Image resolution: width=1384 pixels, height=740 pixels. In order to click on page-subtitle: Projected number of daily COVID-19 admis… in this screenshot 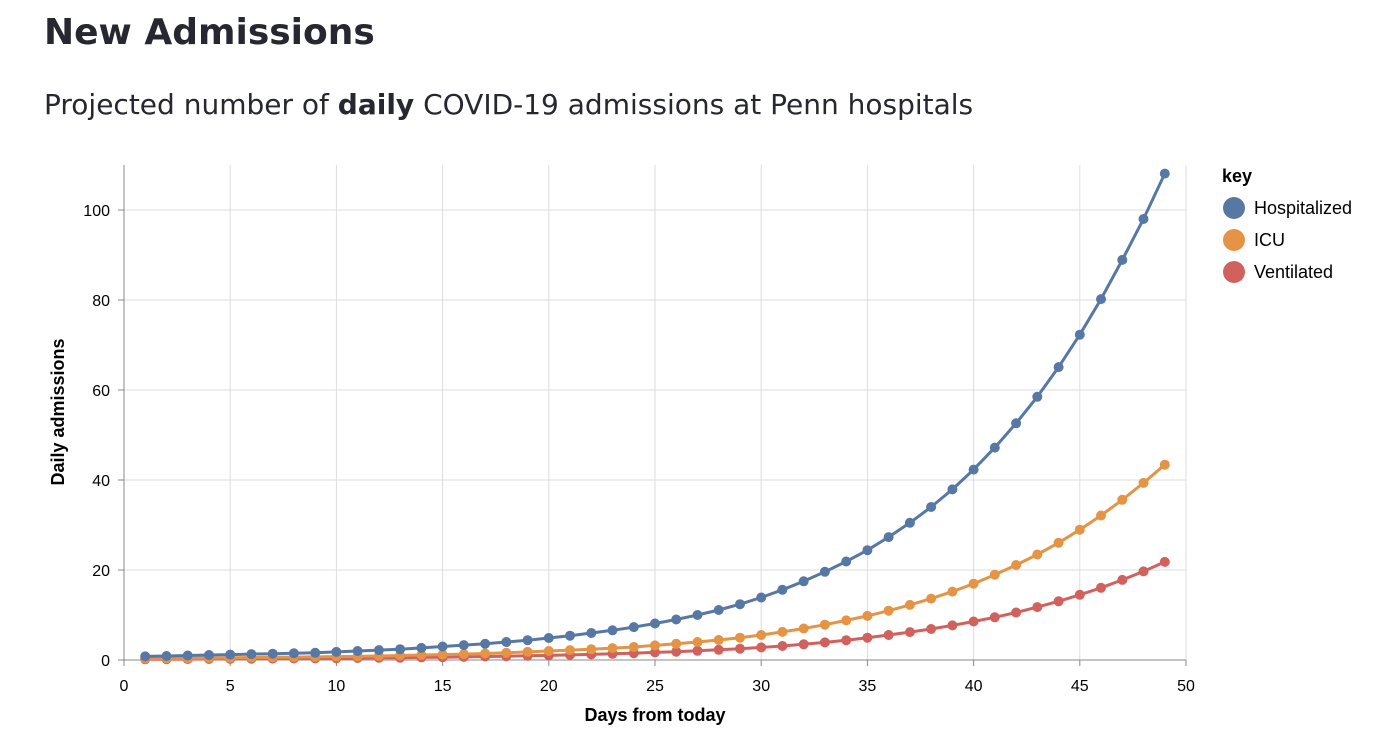, I will do `click(508, 104)`.